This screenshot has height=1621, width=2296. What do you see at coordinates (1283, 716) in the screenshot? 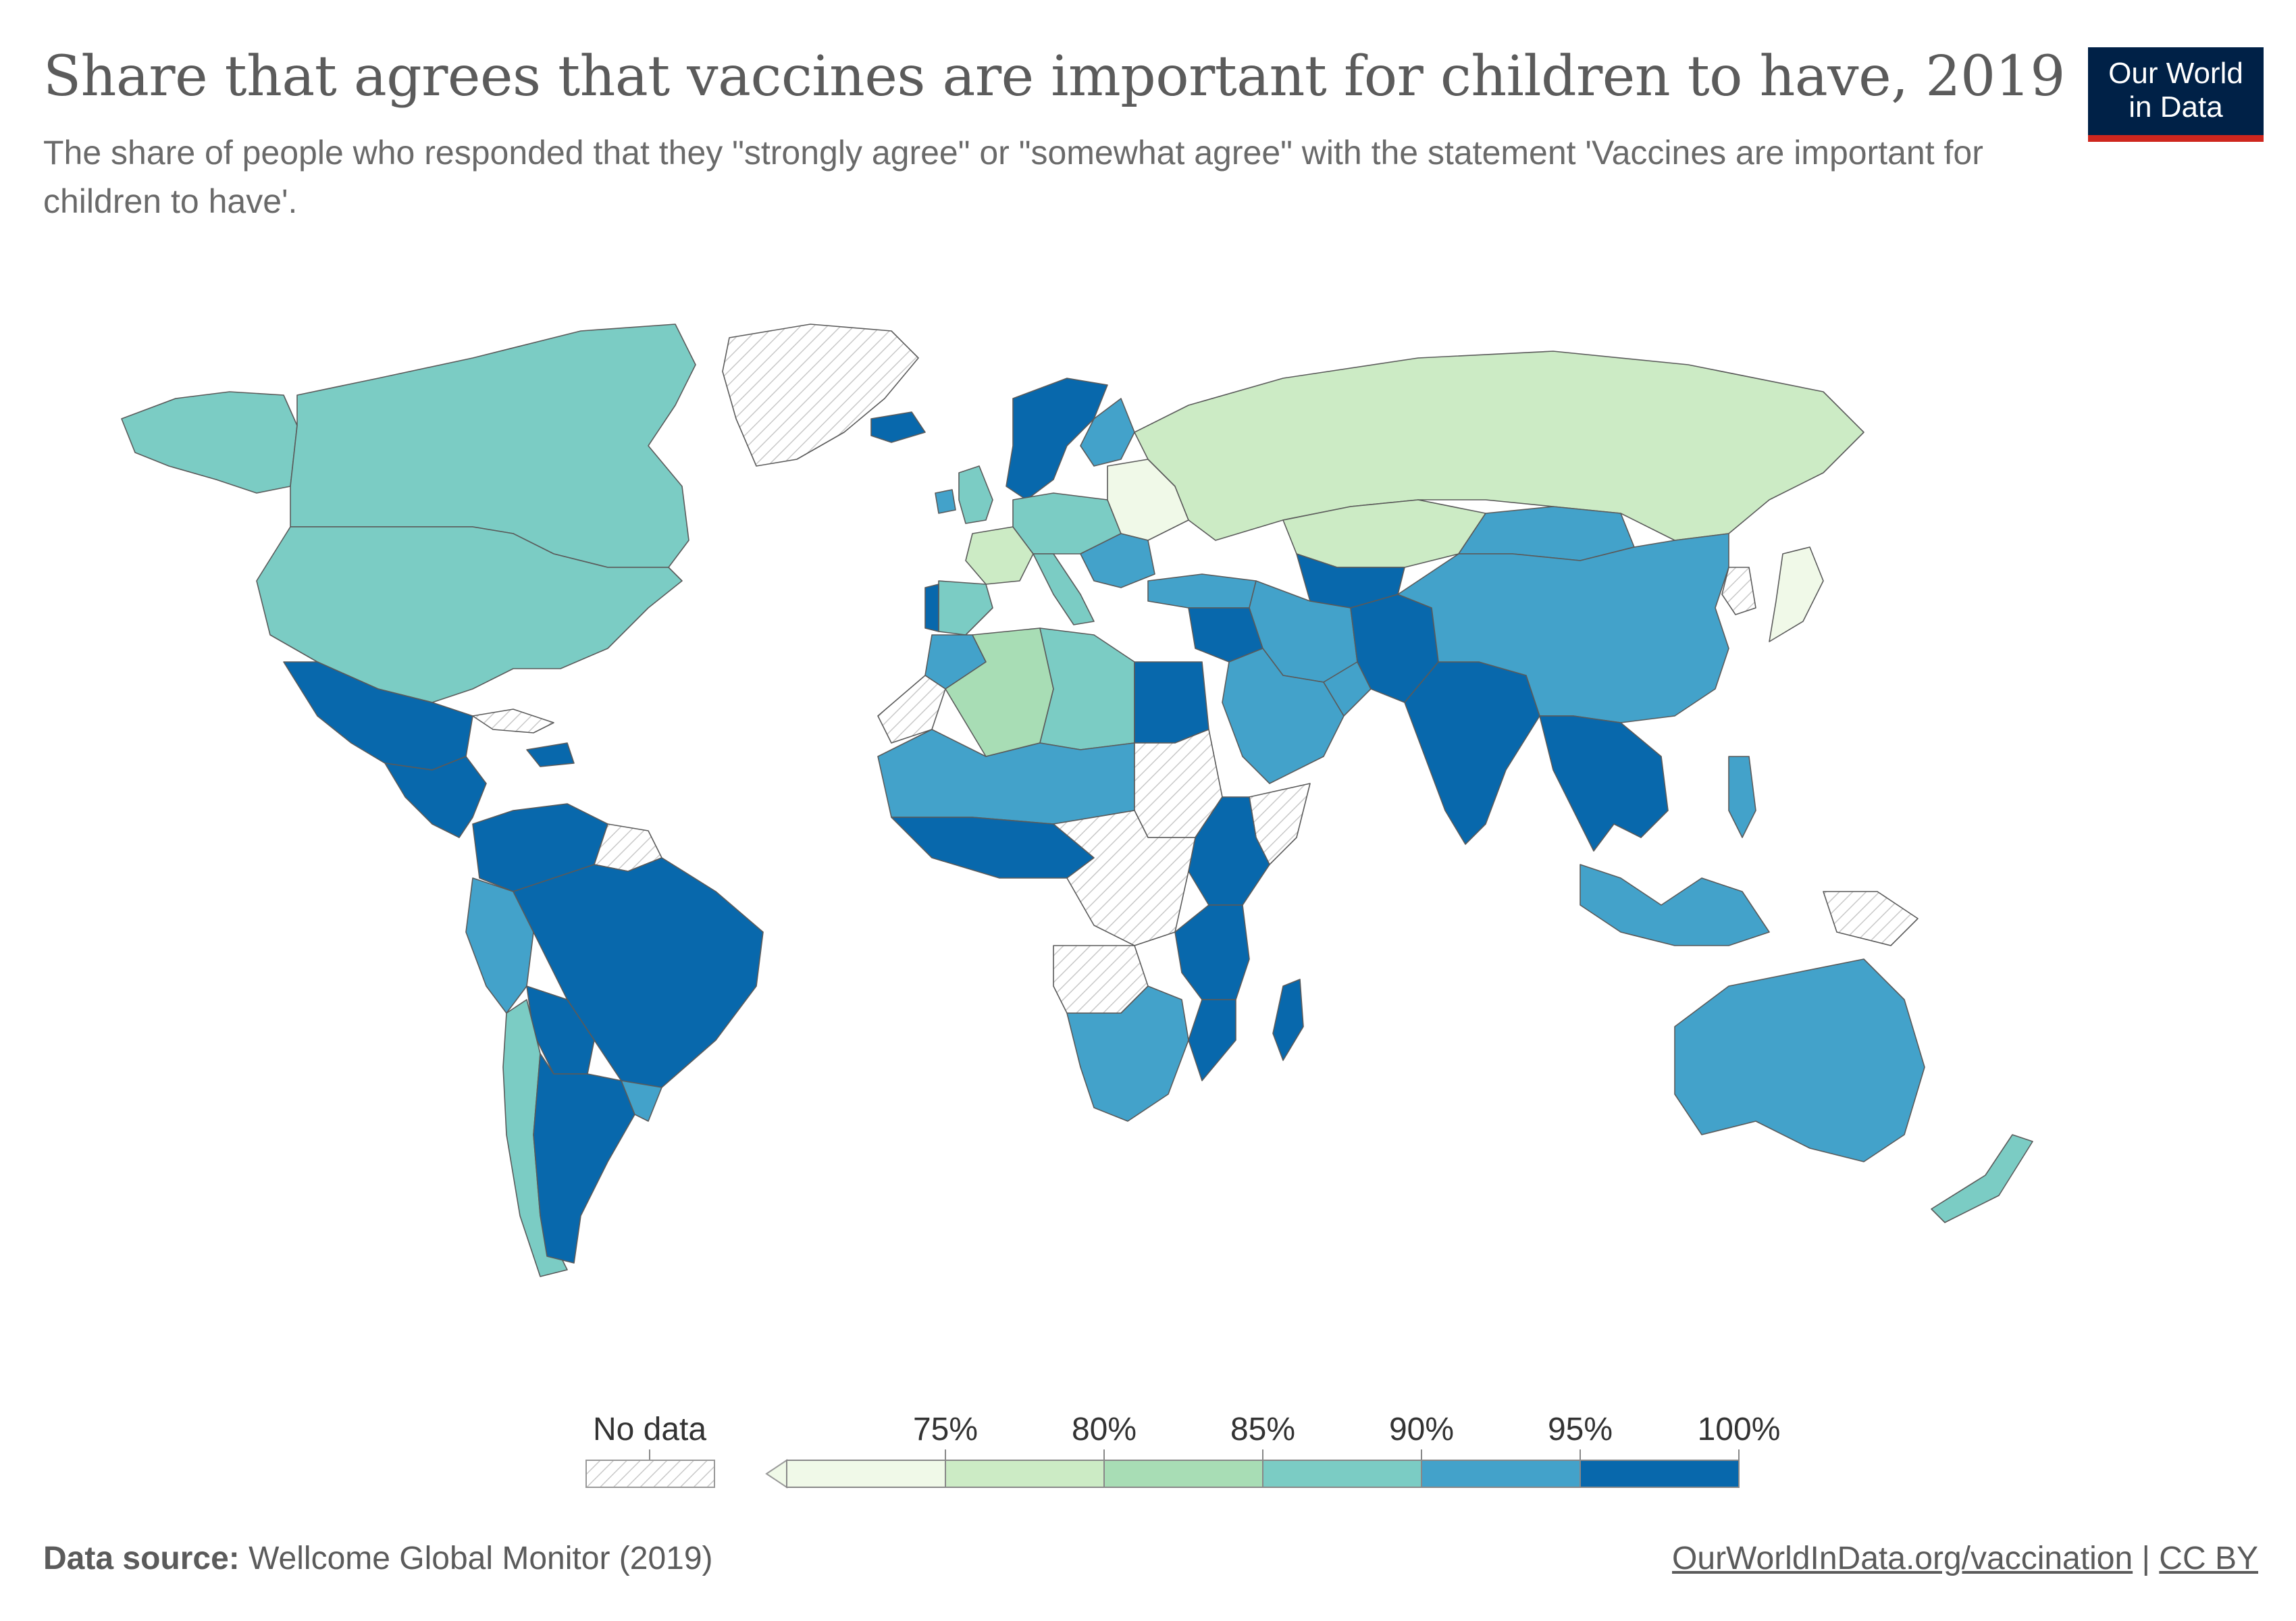
I see `region-arabia` at bounding box center [1283, 716].